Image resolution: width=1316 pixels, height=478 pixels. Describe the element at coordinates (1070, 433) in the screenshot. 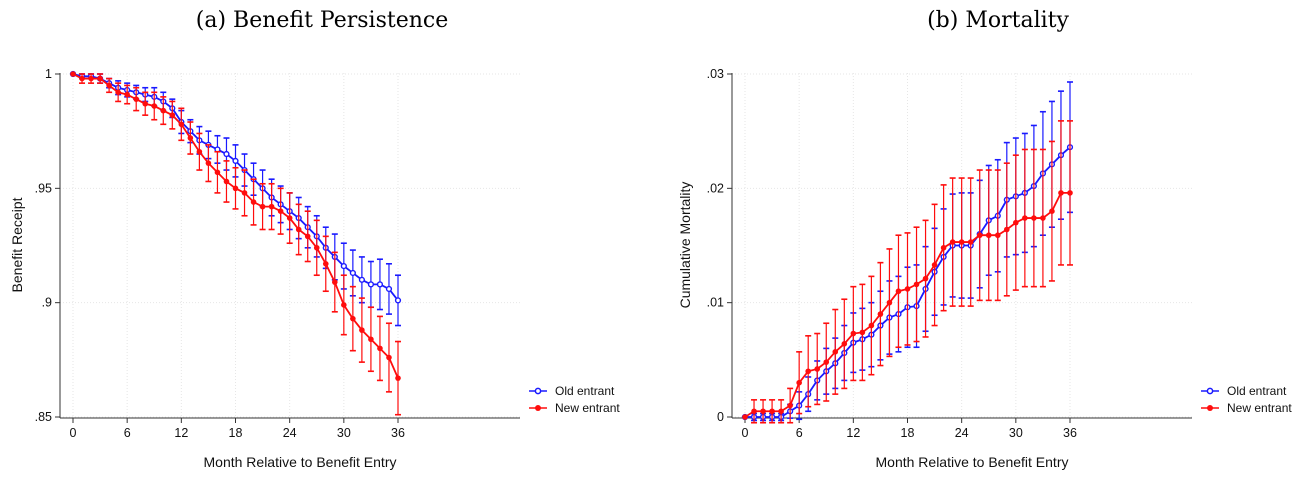

I see `x-tick-label: 36` at that location.